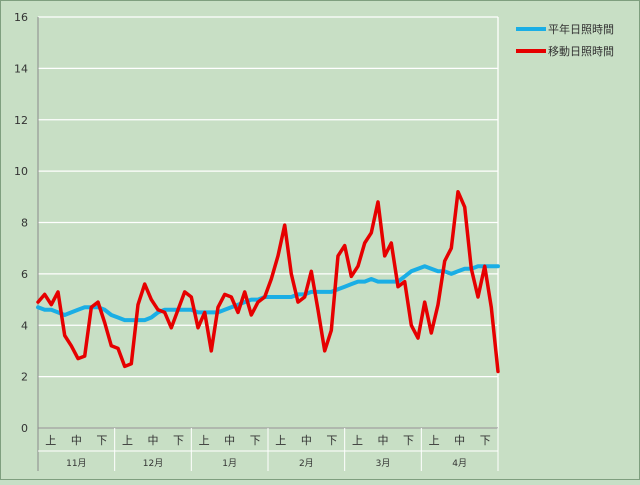  I want to click on x-tick-label-3-2: 下, so click(331, 440).